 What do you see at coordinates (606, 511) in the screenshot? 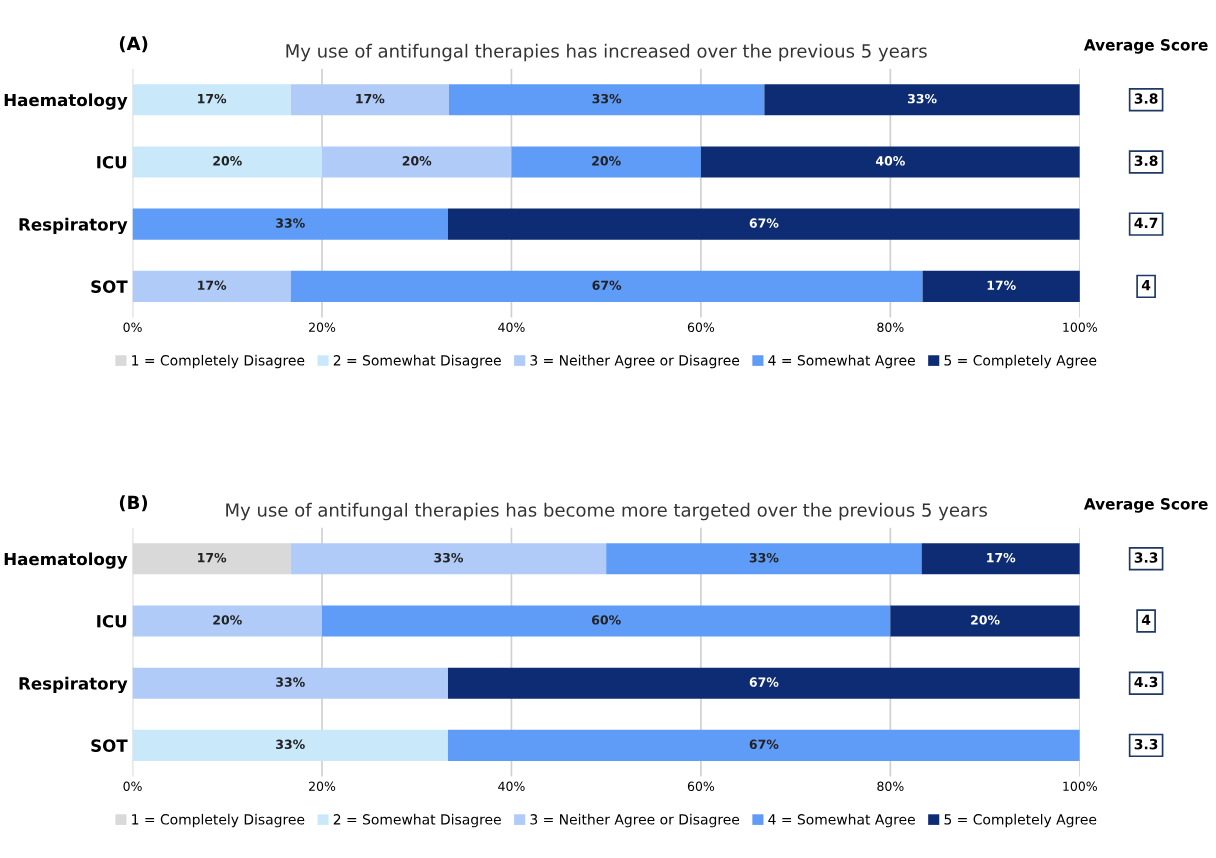
I see `chart-title: My use of antifungal therapies has become more targeted over the previous 5 years` at bounding box center [606, 511].